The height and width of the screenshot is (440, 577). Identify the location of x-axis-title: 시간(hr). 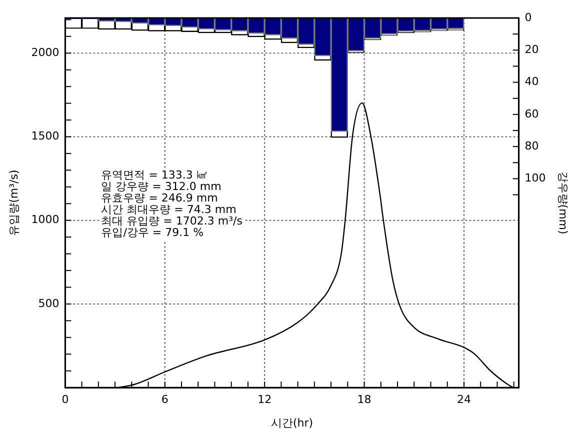
(292, 423).